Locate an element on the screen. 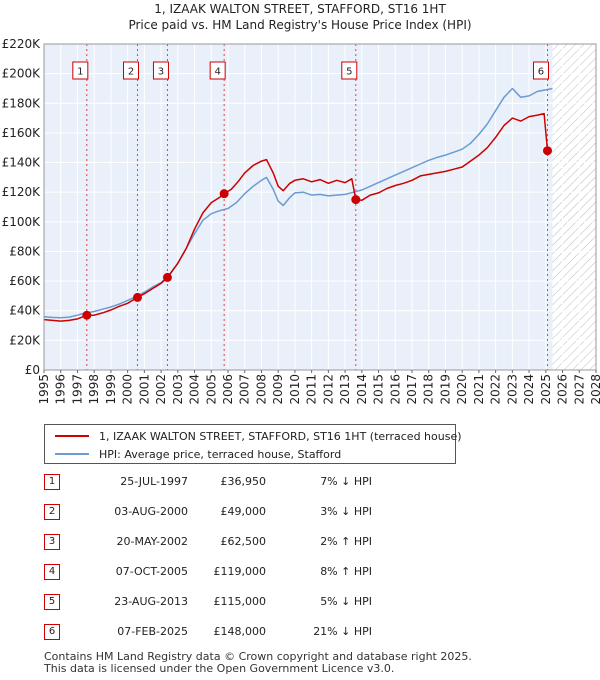 The height and width of the screenshot is (680, 600). sale-date: 25-JUL-1997 is located at coordinates (154, 481).